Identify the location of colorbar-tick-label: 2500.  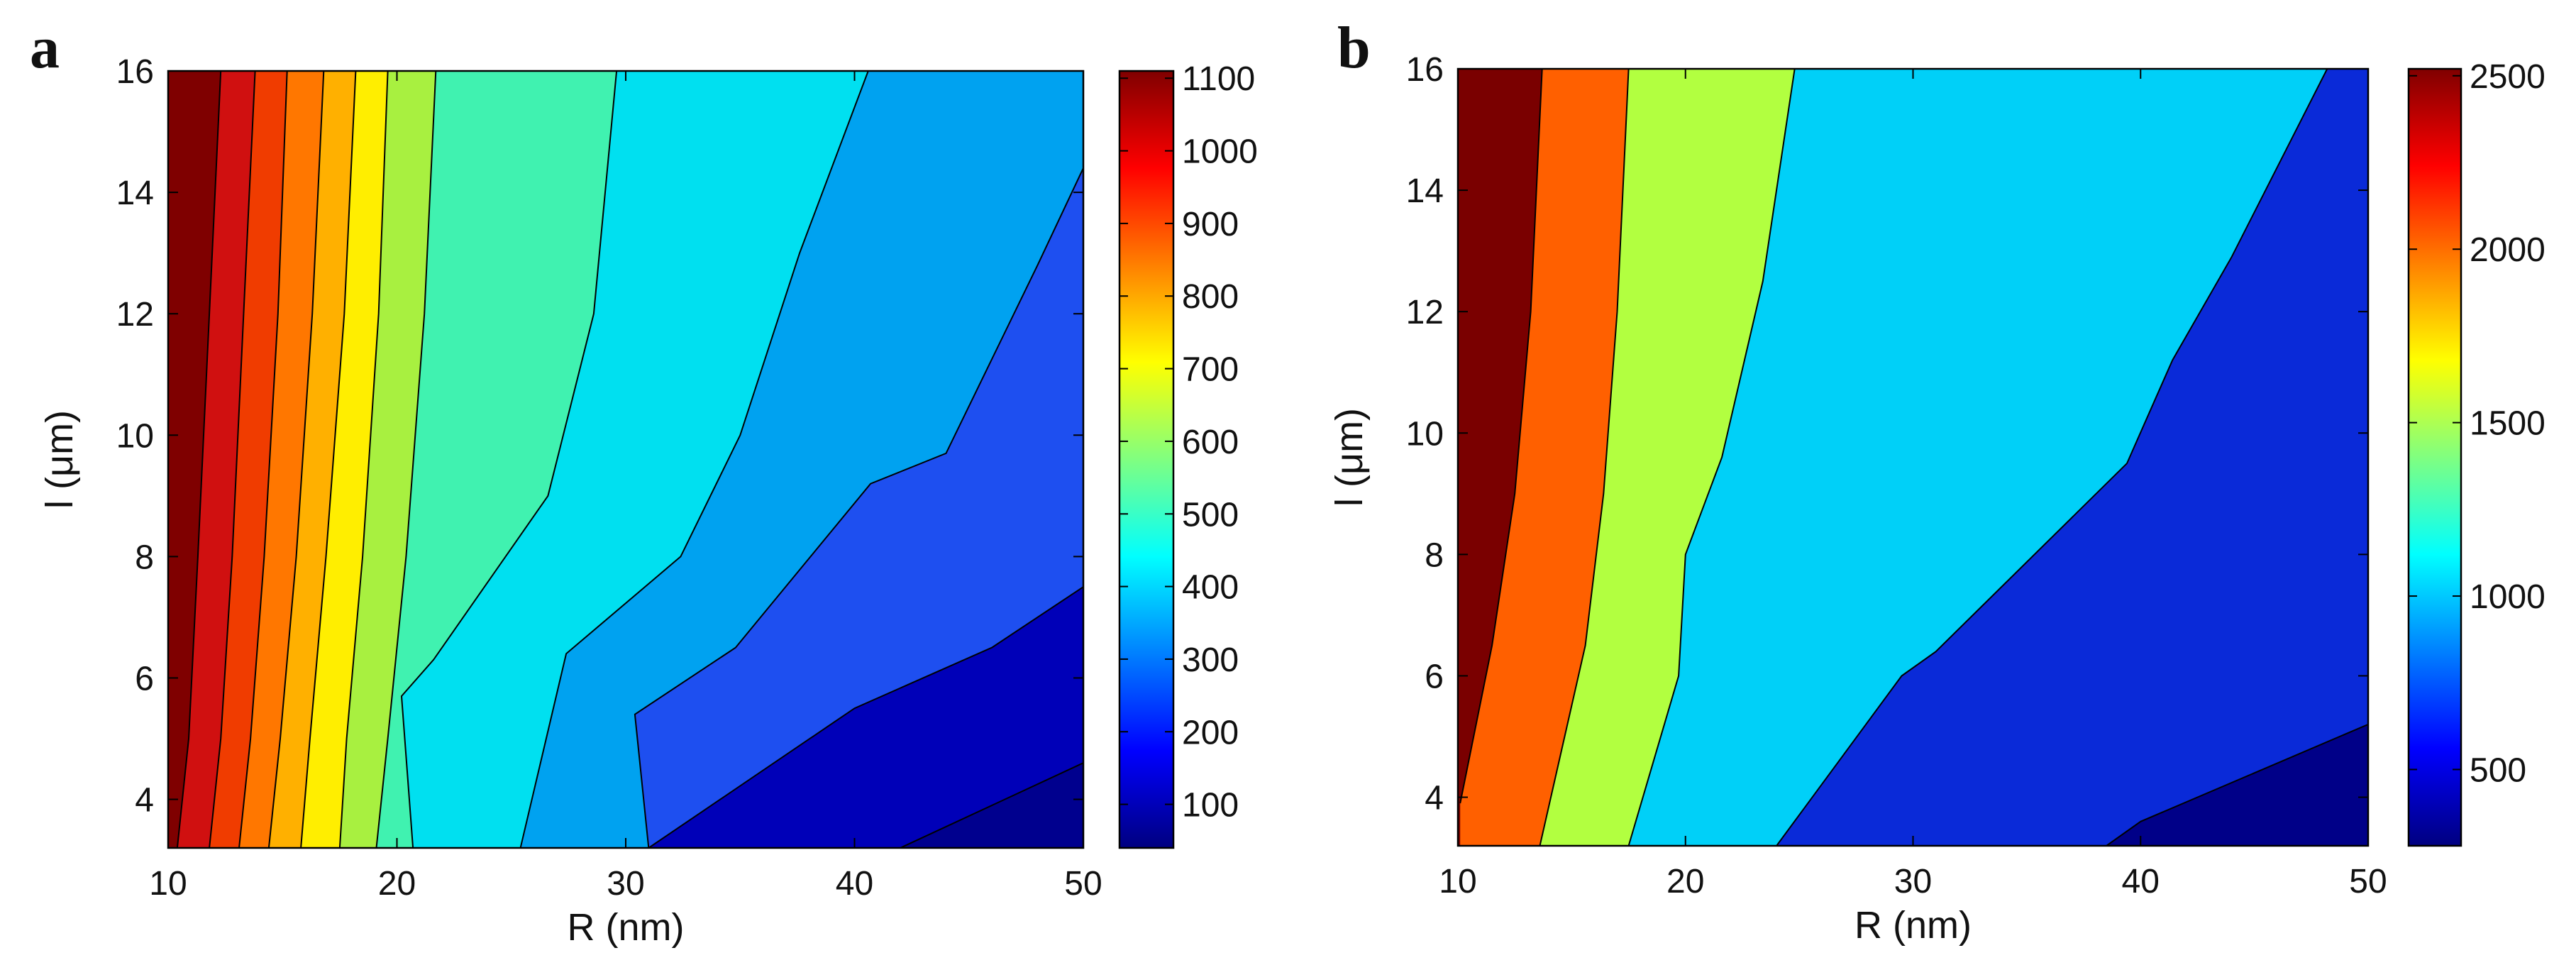
(2507, 77).